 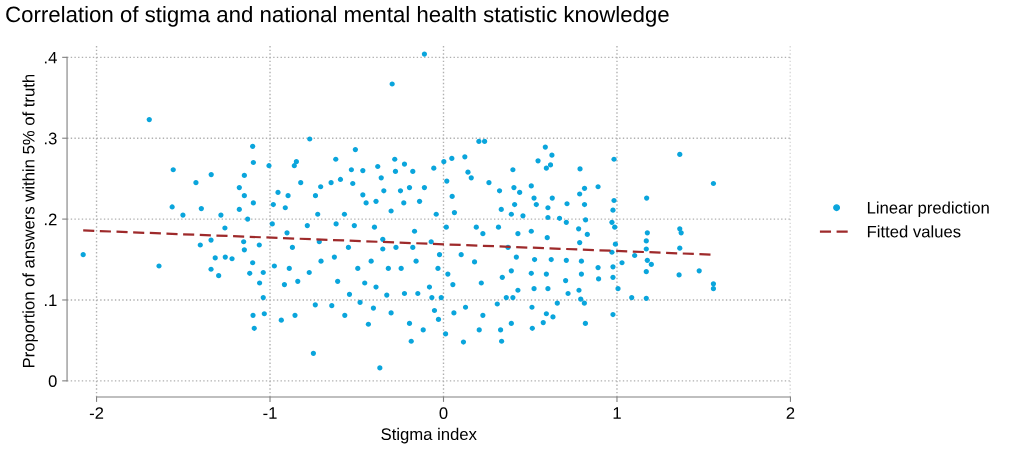 I want to click on x-tick-label: 1, so click(x=617, y=413).